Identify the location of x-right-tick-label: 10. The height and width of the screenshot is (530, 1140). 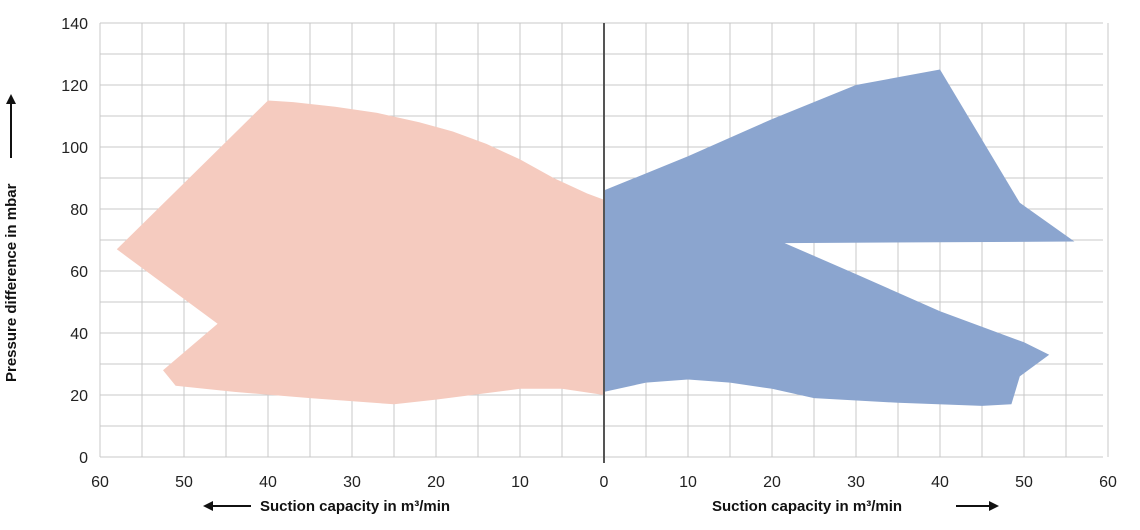
(688, 482).